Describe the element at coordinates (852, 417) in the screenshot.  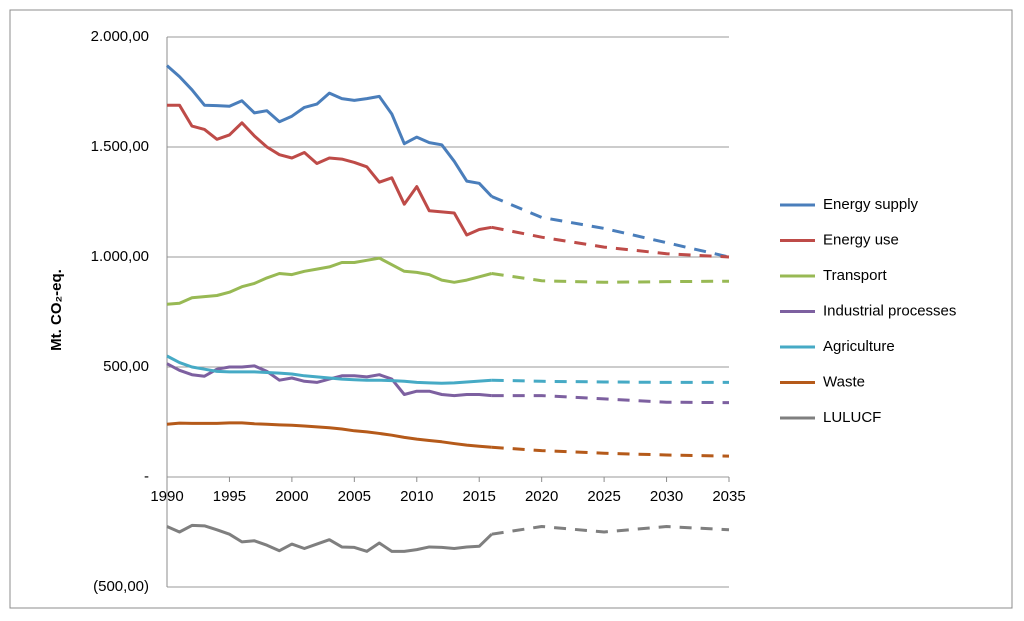
I see `legend-label: LULUCF` at that location.